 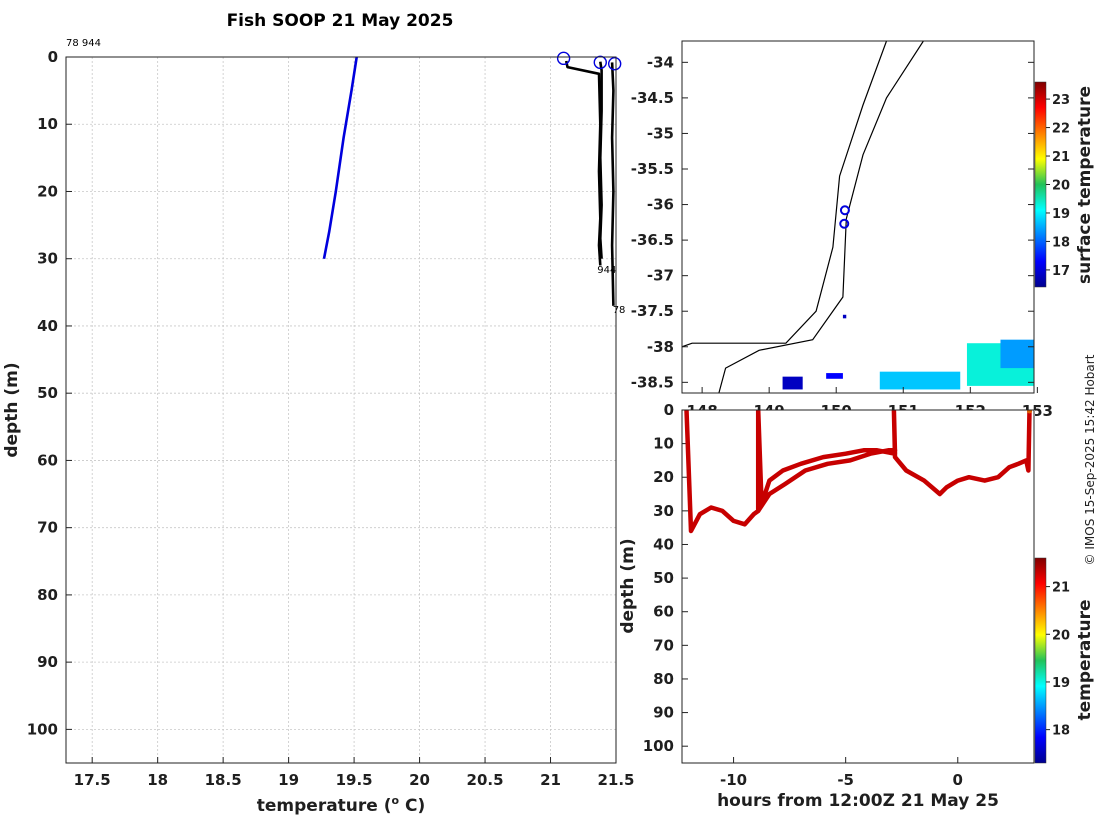 What do you see at coordinates (550, 780) in the screenshot?
I see `profile-x-tick-label: 21` at bounding box center [550, 780].